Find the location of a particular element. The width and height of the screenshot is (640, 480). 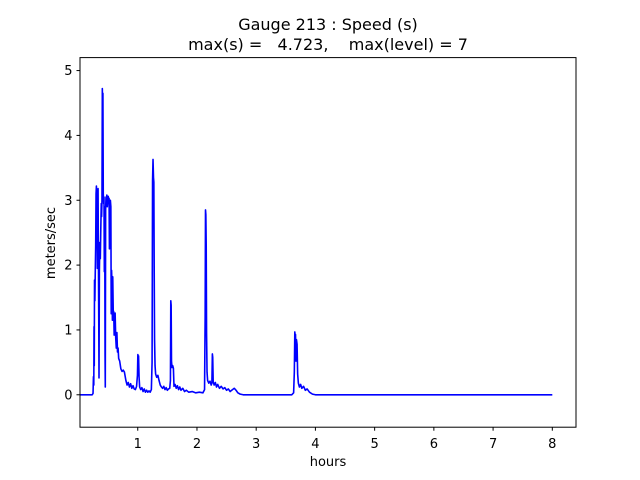

x-tick-label: 4 is located at coordinates (315, 444).